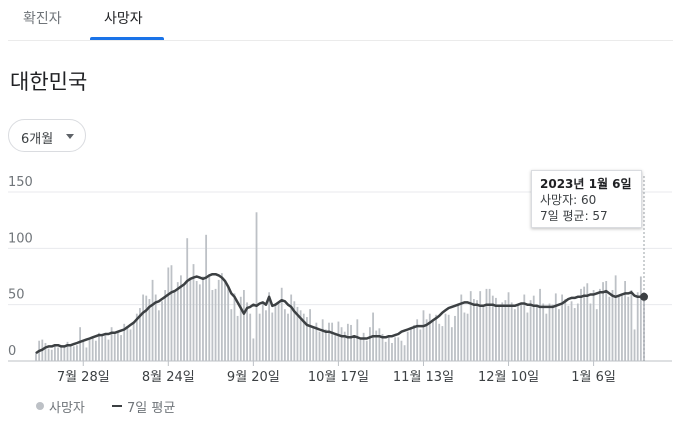 Image resolution: width=681 pixels, height=423 pixels. What do you see at coordinates (586, 199) in the screenshot?
I see `chart-tooltip: 2023년 1월 6일 사망자: 60 7일 평균: 57` at bounding box center [586, 199].